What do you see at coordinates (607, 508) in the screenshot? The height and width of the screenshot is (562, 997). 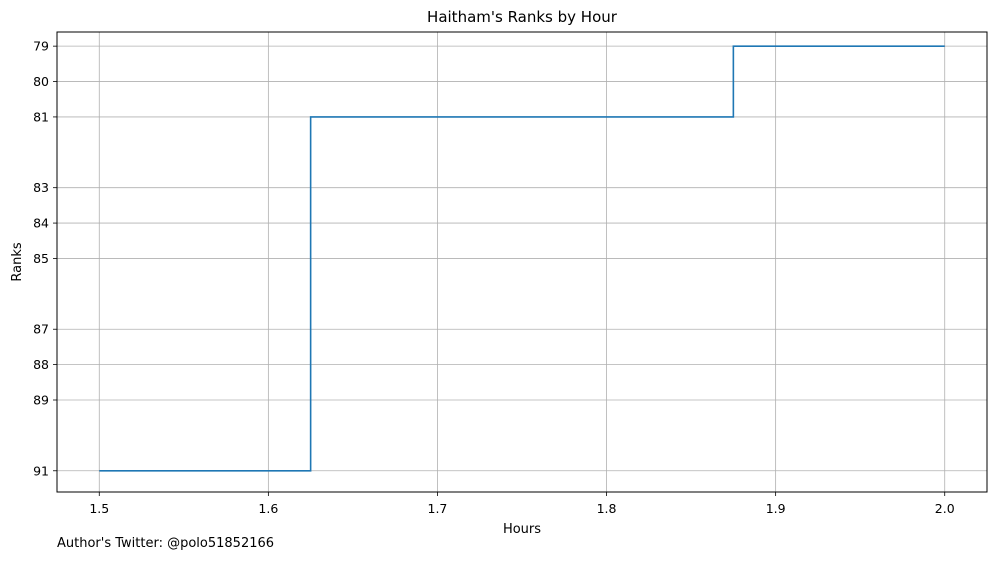 I see `x-tick-label: 1.8` at bounding box center [607, 508].